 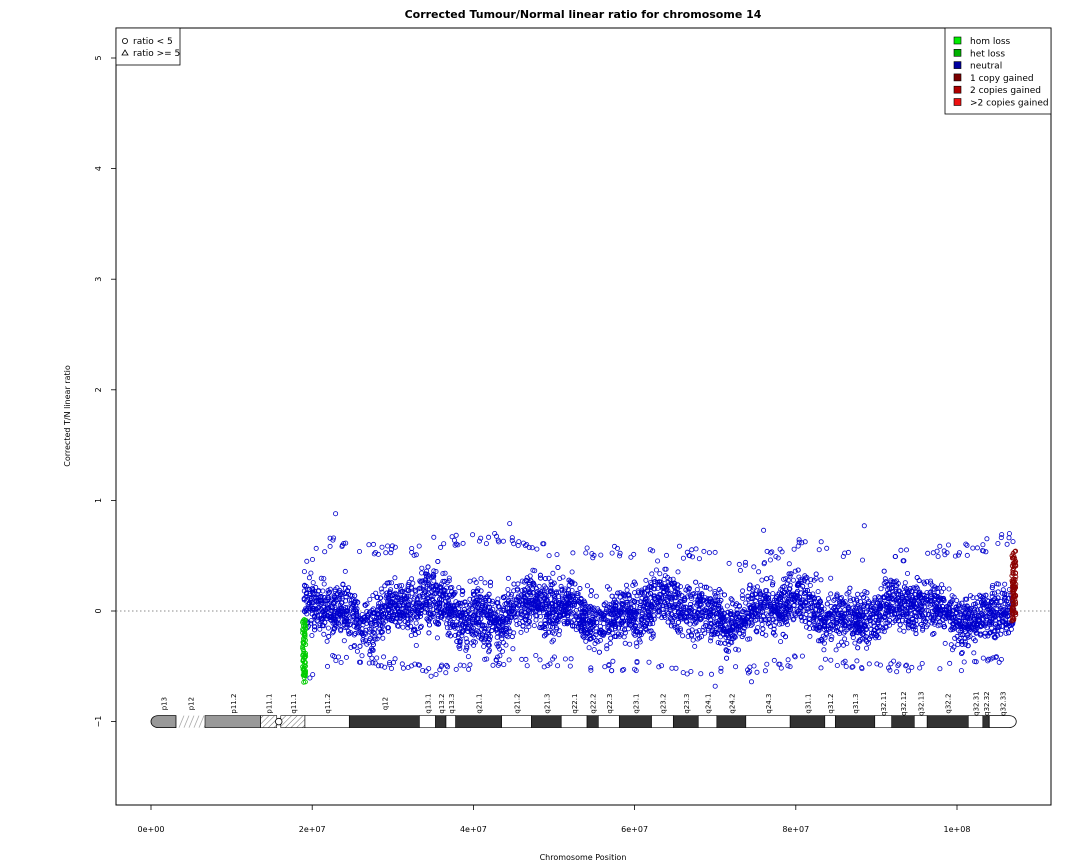 What do you see at coordinates (151, 829) in the screenshot?
I see `x-tick-label: 0e+00` at bounding box center [151, 829].